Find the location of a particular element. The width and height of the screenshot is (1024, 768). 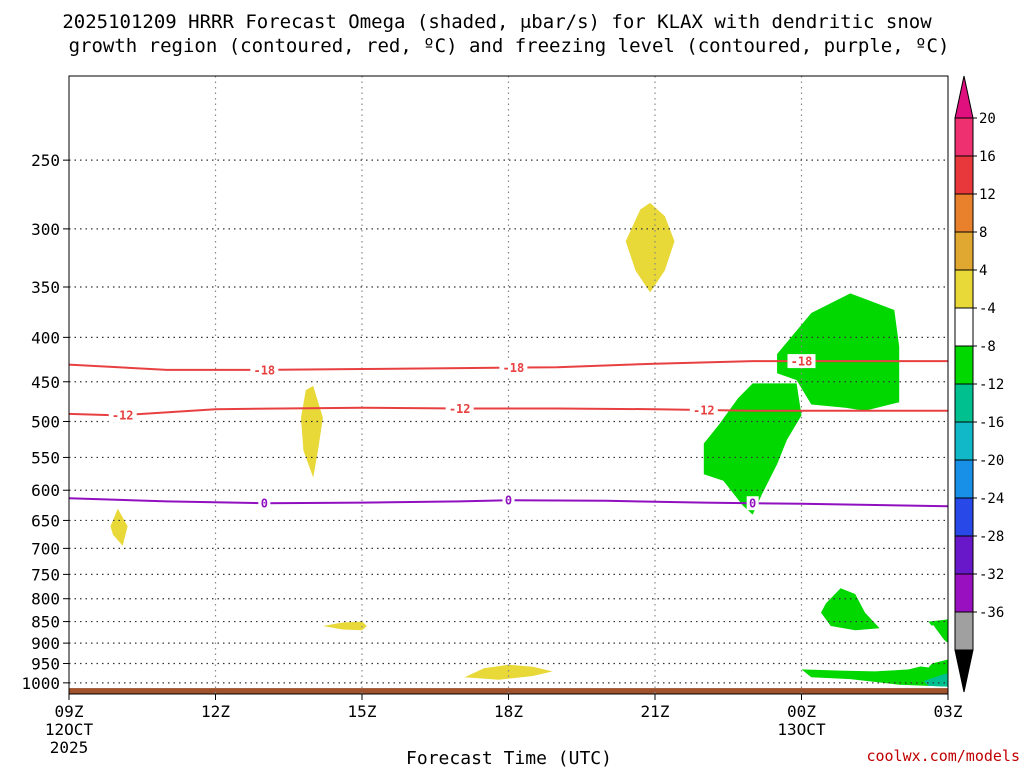

credit-text: coolwx.com/models is located at coordinates (943, 756).